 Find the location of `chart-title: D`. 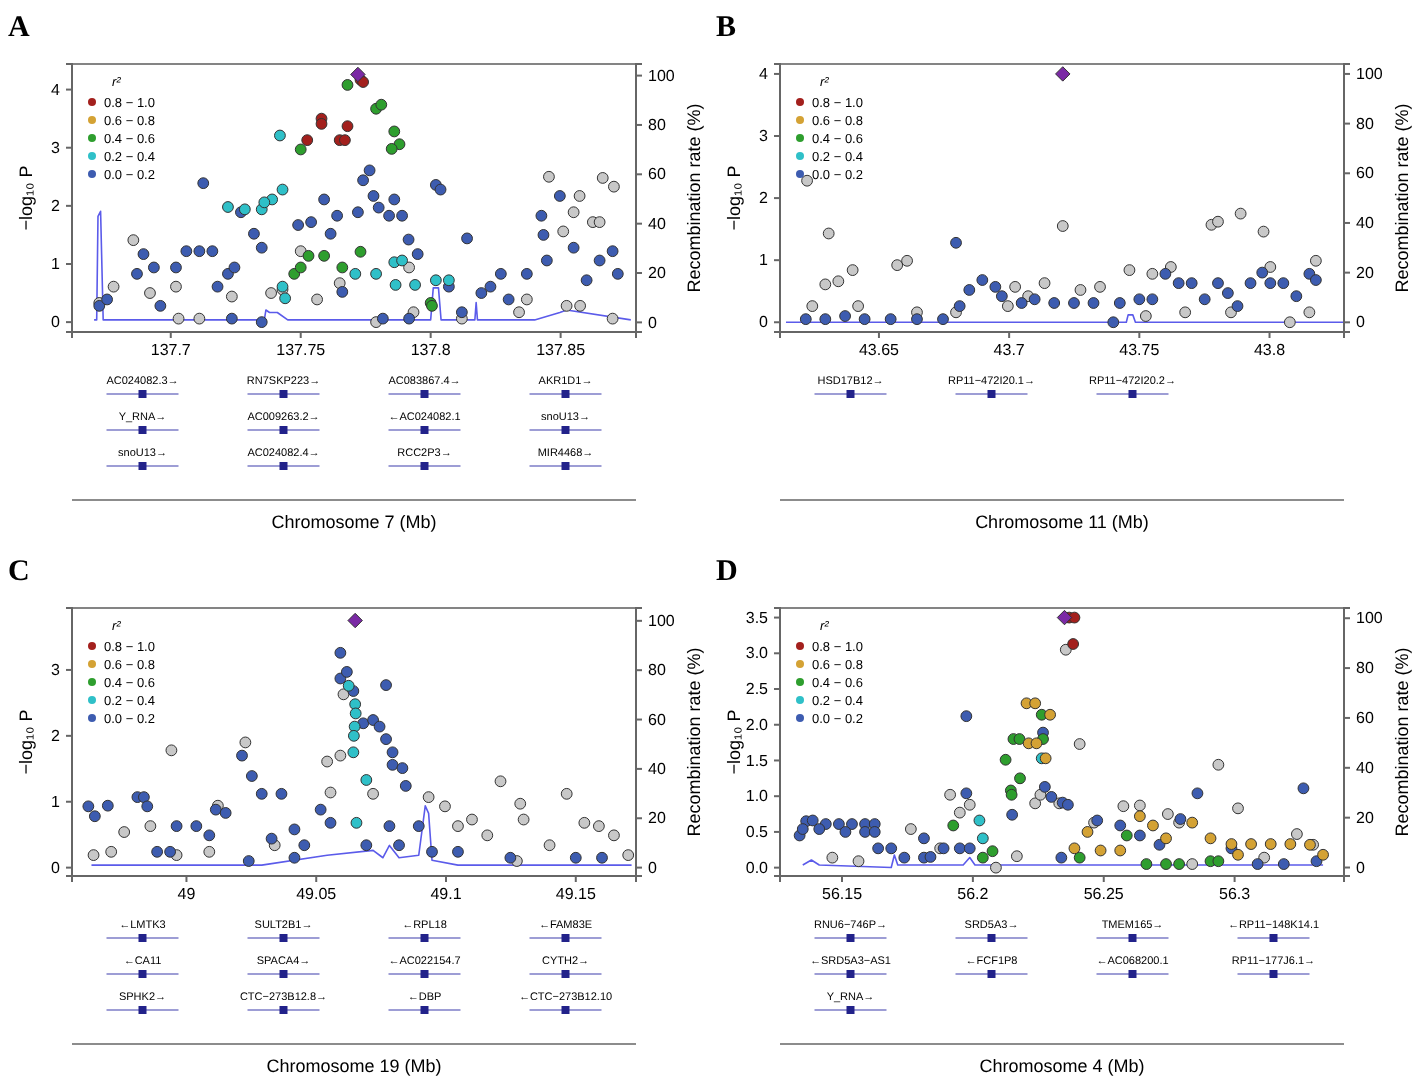

chart-title: D is located at coordinates (727, 572).